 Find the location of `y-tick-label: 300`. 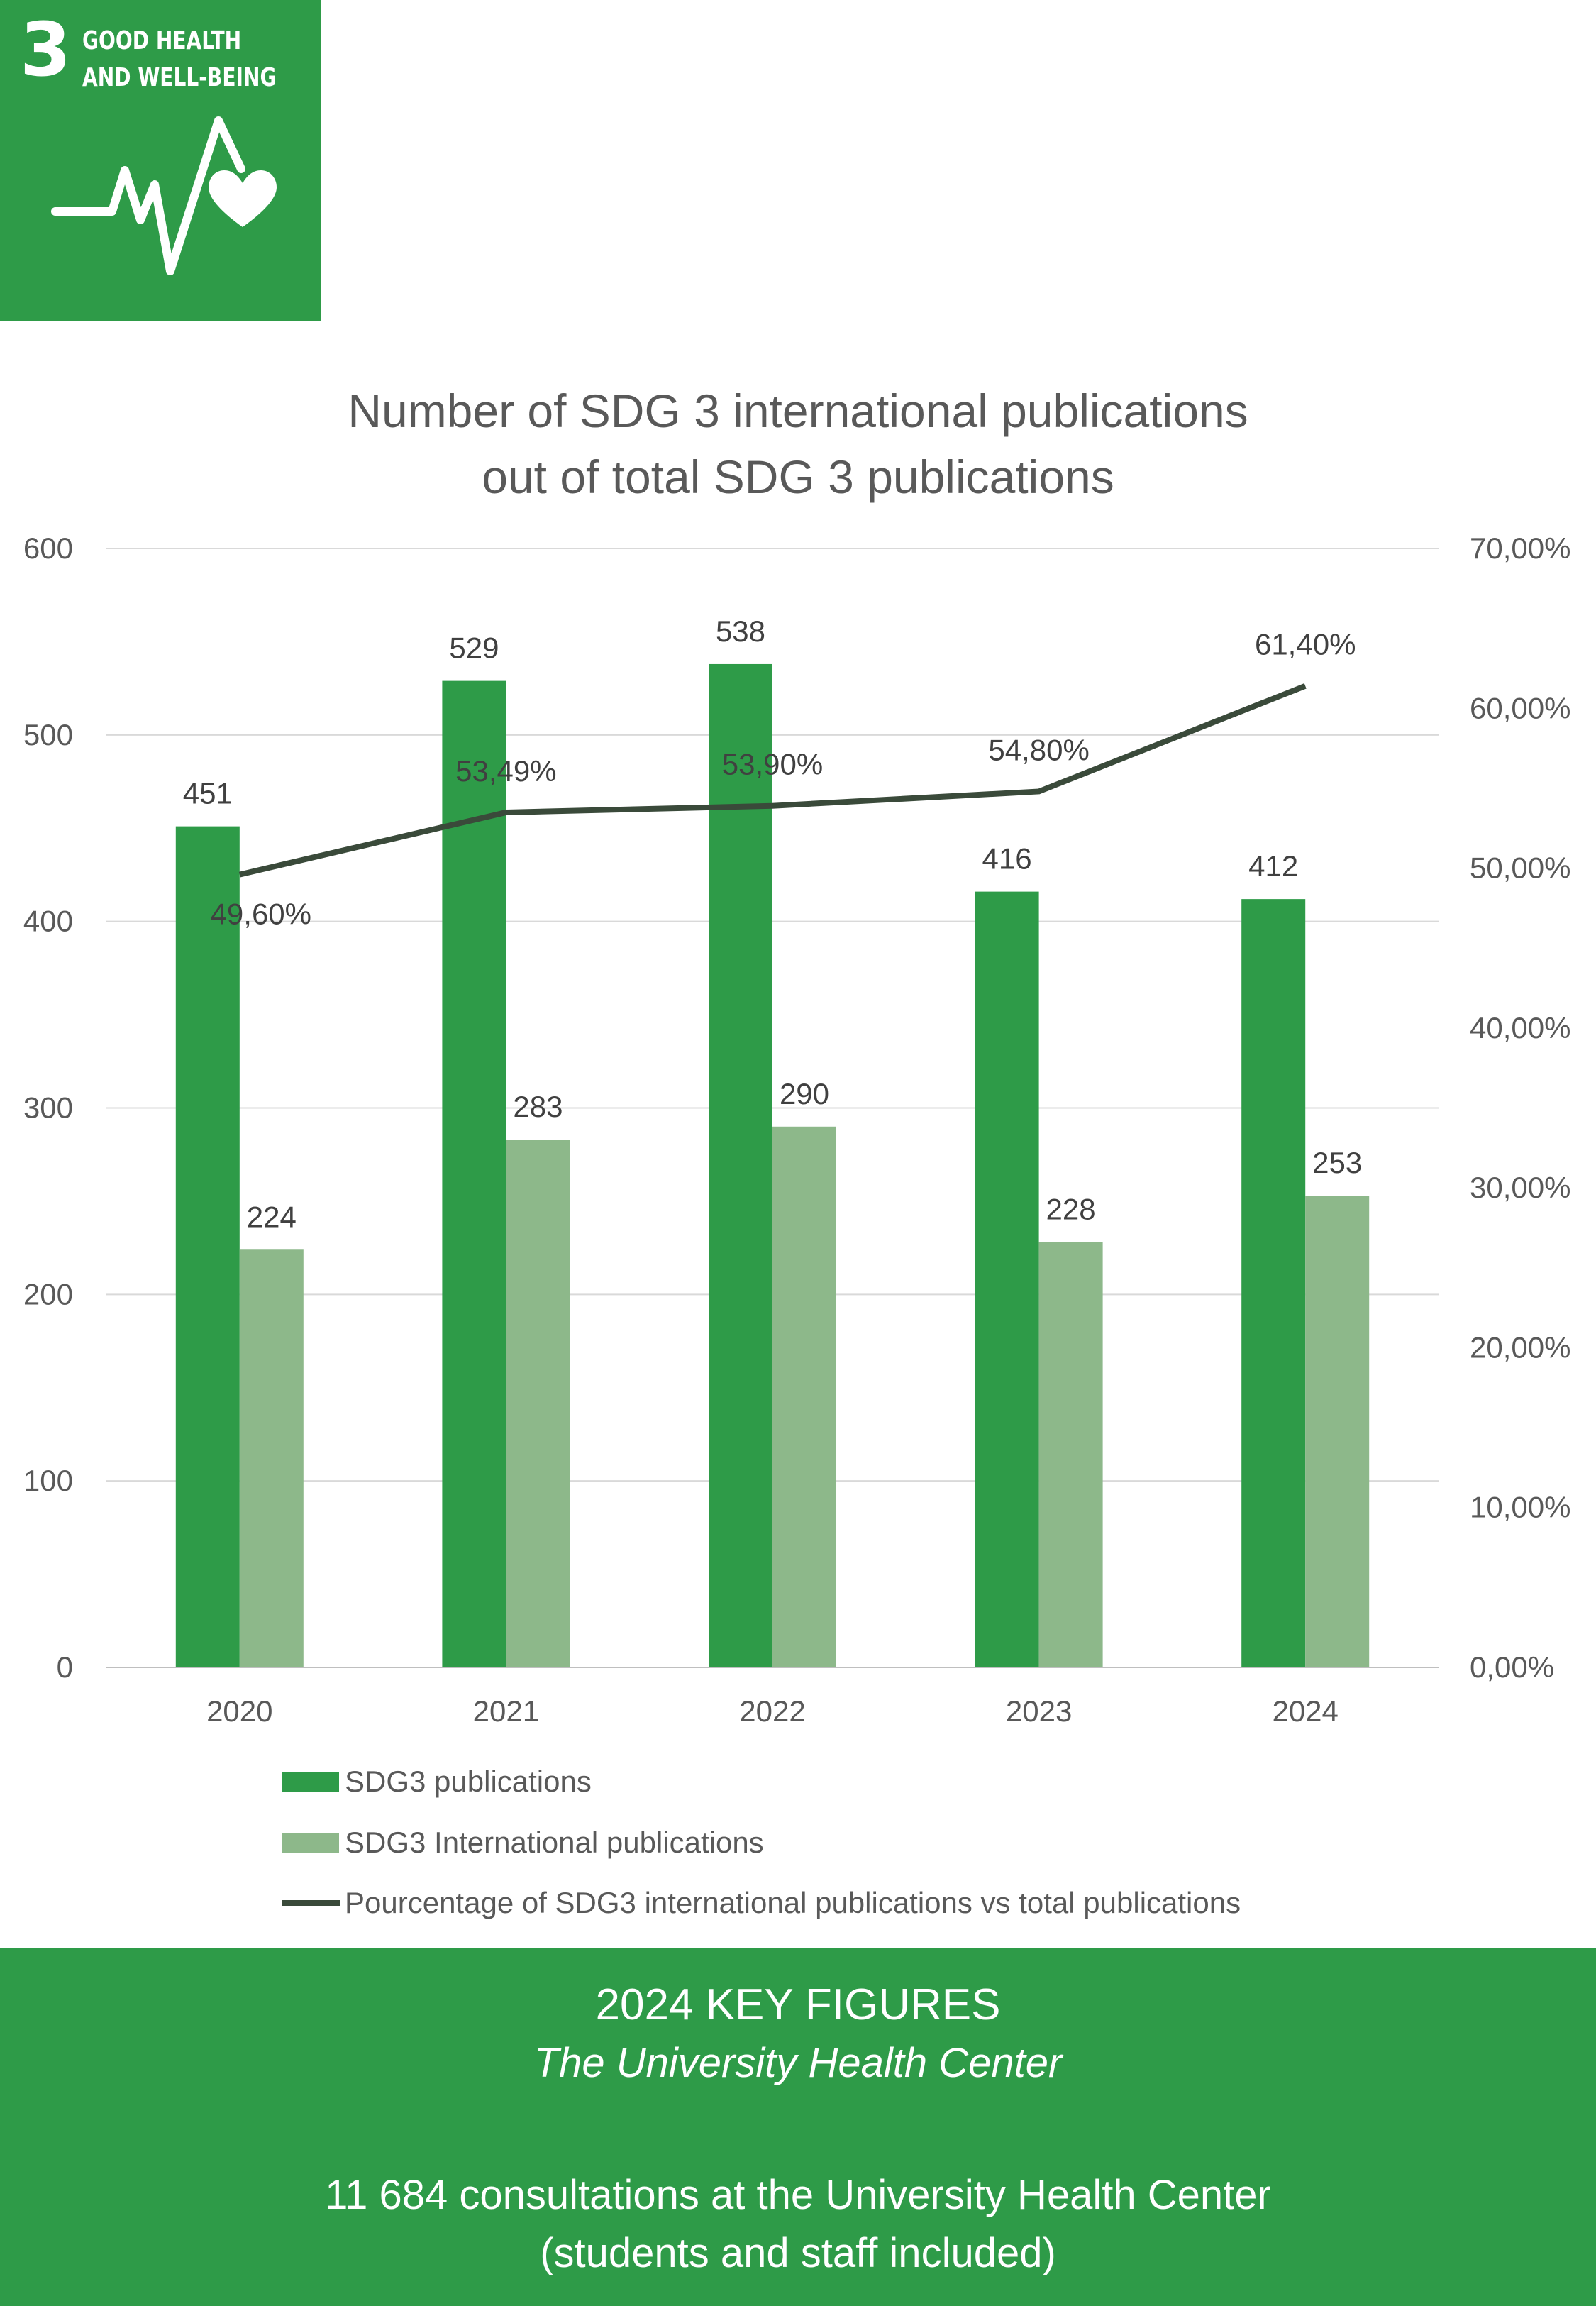

y-tick-label: 300 is located at coordinates (48, 1108).